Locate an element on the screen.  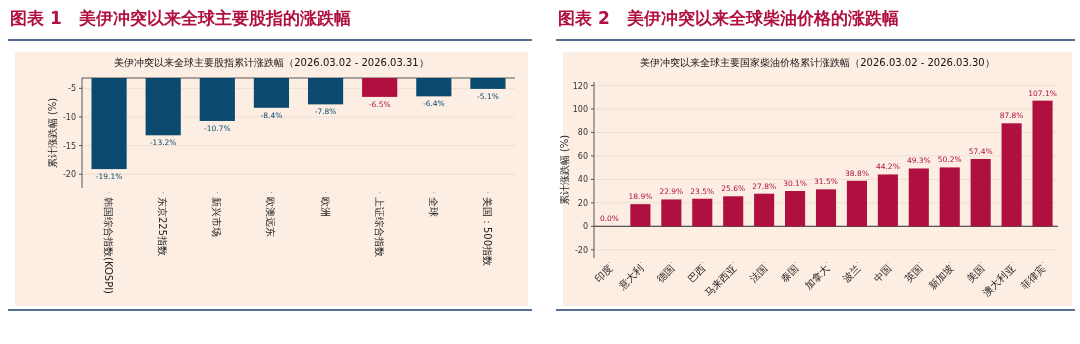
x-tick-label: 上证综合指数 is located at coordinates (379, 227).